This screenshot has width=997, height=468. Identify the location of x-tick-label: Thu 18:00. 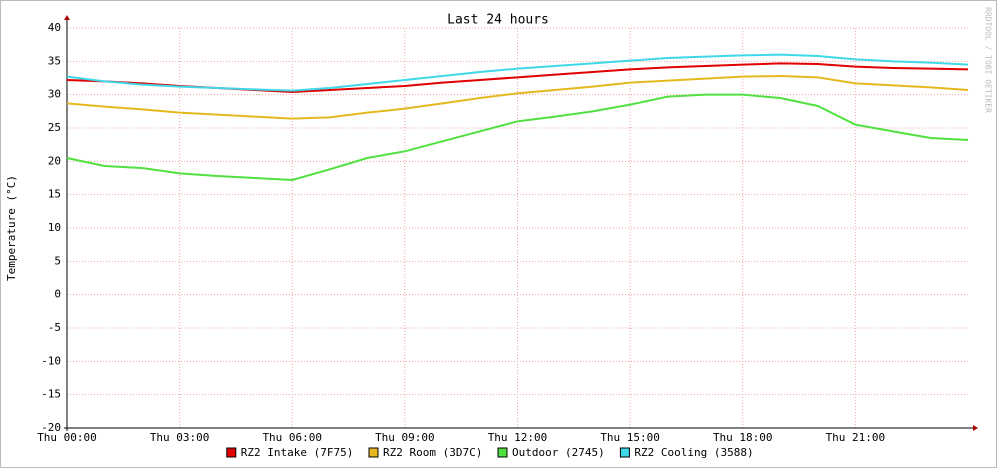
(743, 437).